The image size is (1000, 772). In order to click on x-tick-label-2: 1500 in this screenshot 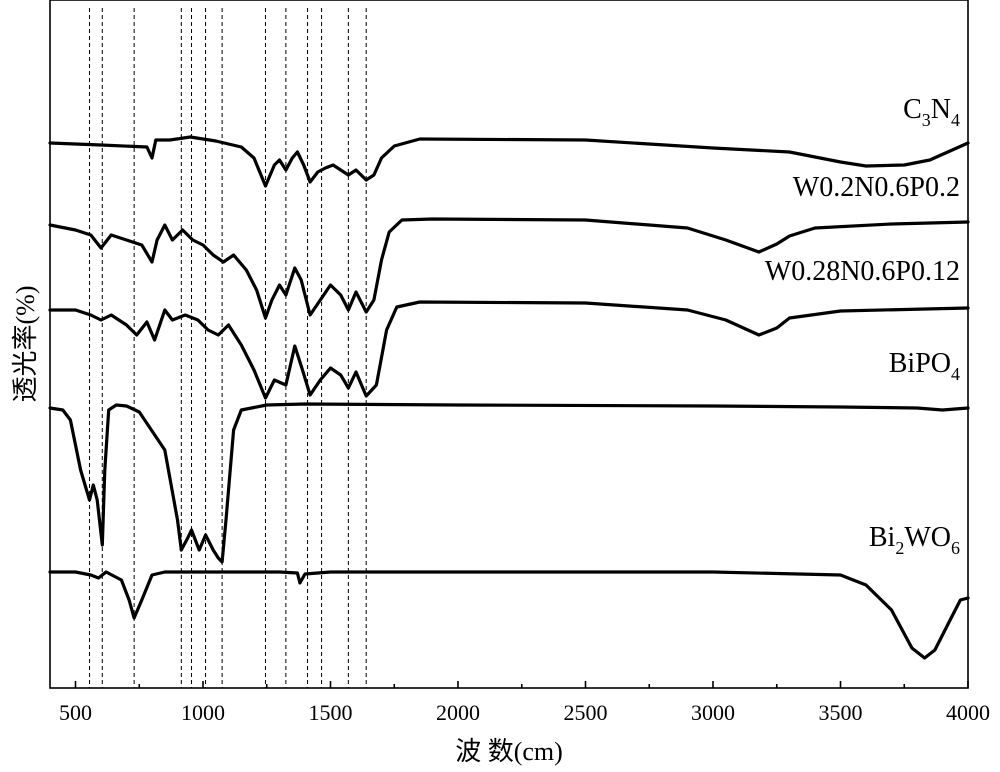, I will do `click(331, 712)`.